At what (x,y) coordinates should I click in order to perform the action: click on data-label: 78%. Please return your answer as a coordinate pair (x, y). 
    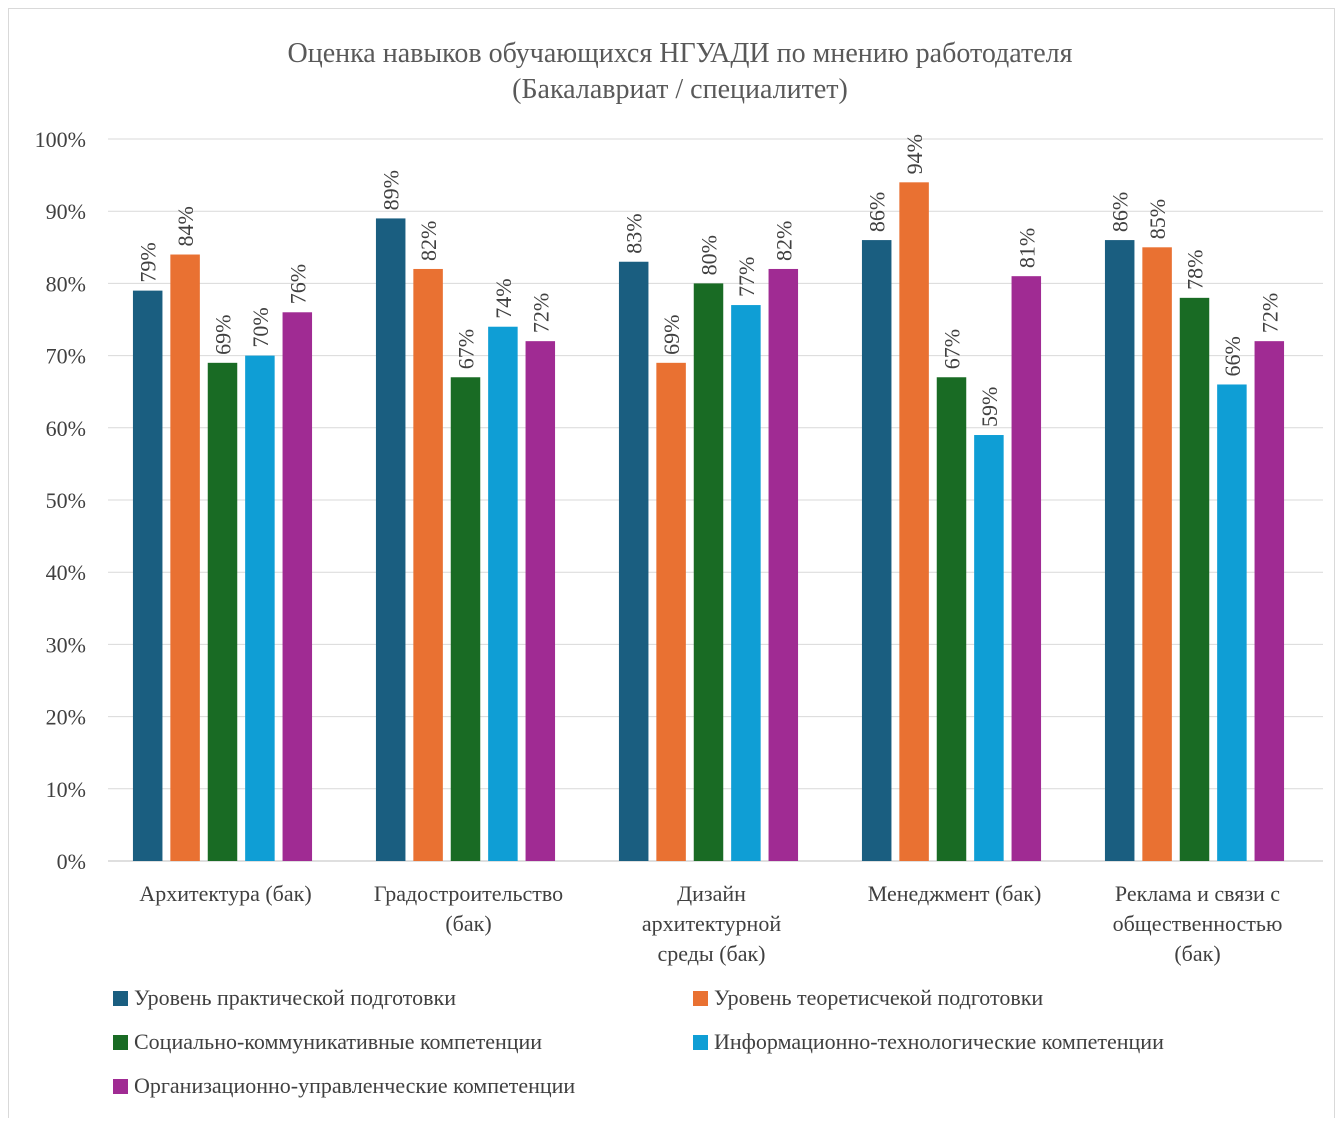
    Looking at the image, I should click on (1195, 270).